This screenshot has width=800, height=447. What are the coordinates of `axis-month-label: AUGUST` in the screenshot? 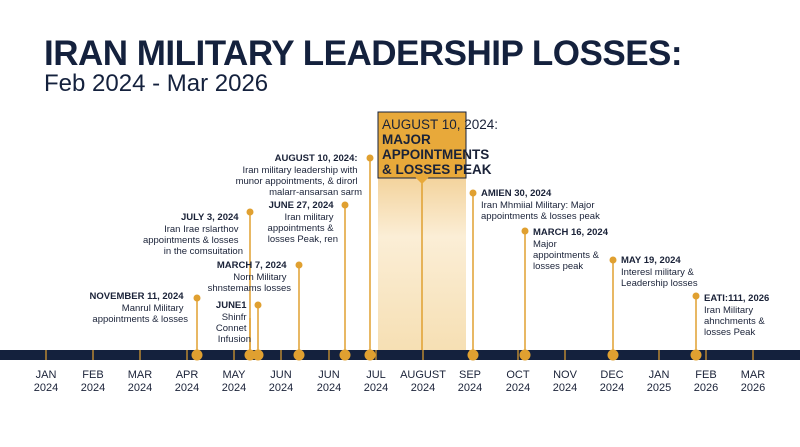 It's located at (423, 375).